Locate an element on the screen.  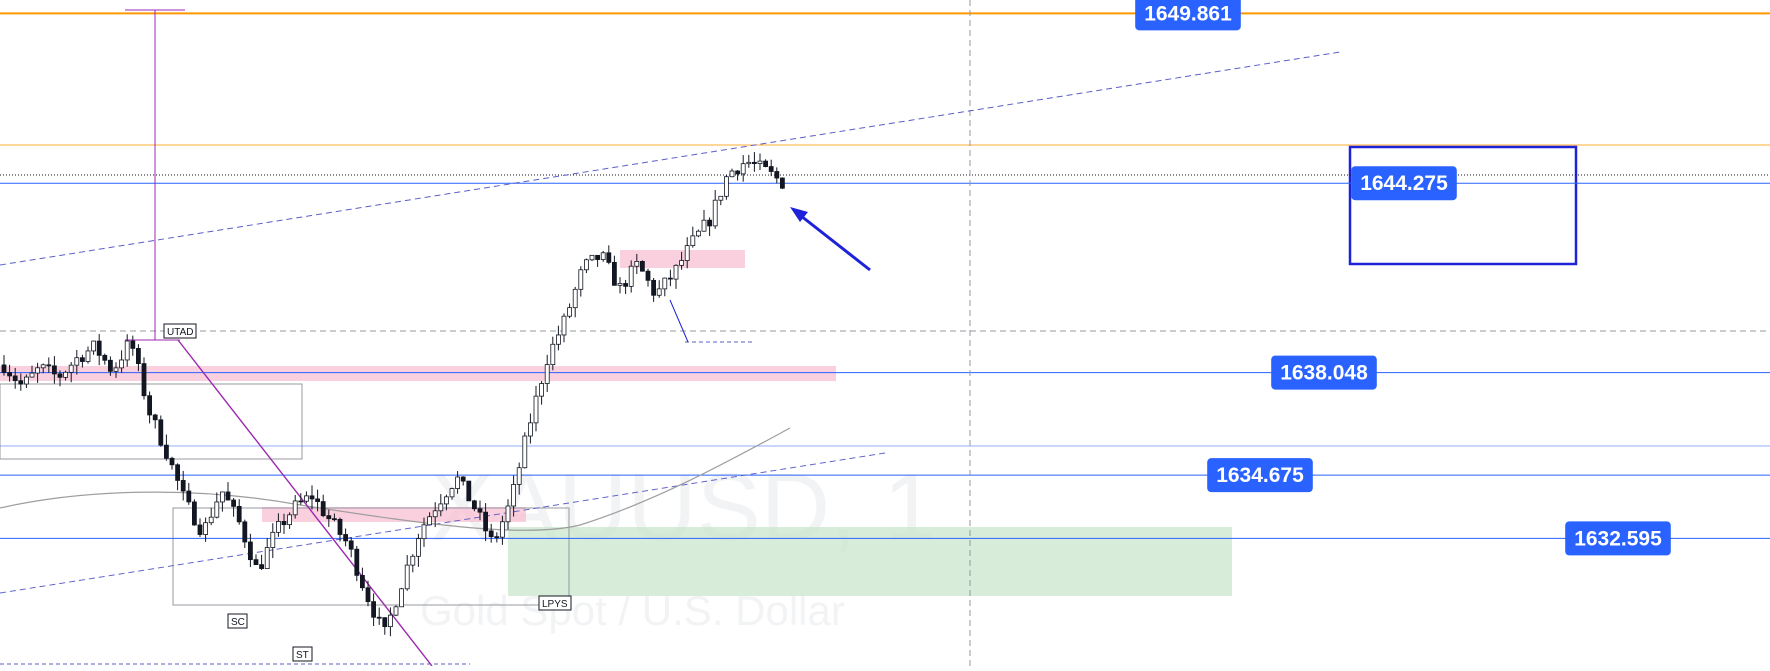
event-tag-text: SC is located at coordinates (238, 622).